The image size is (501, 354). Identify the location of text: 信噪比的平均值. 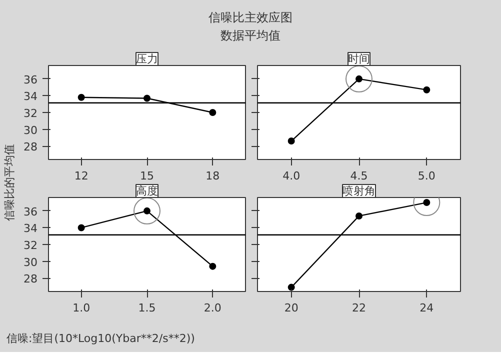
(9, 182).